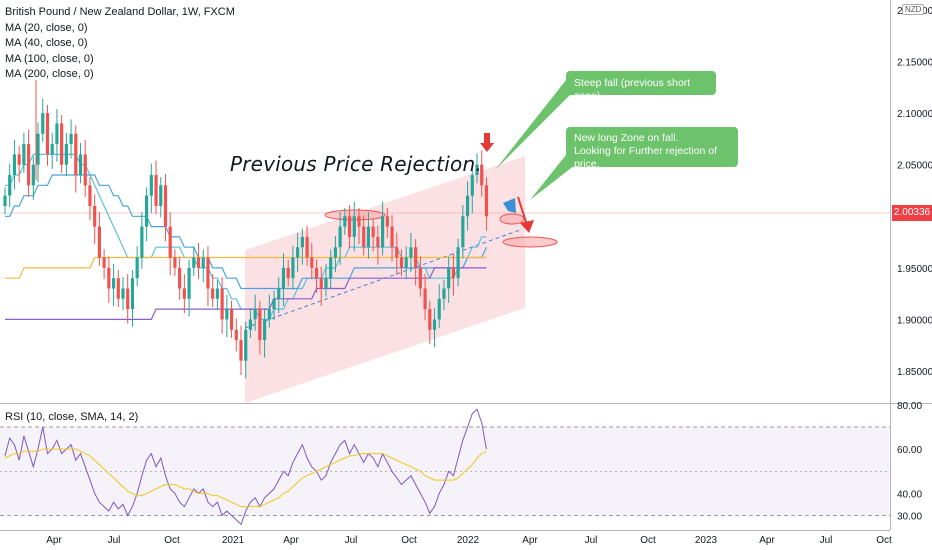  Describe the element at coordinates (913, 9) in the screenshot. I see `currency-badge: NZD` at that location.